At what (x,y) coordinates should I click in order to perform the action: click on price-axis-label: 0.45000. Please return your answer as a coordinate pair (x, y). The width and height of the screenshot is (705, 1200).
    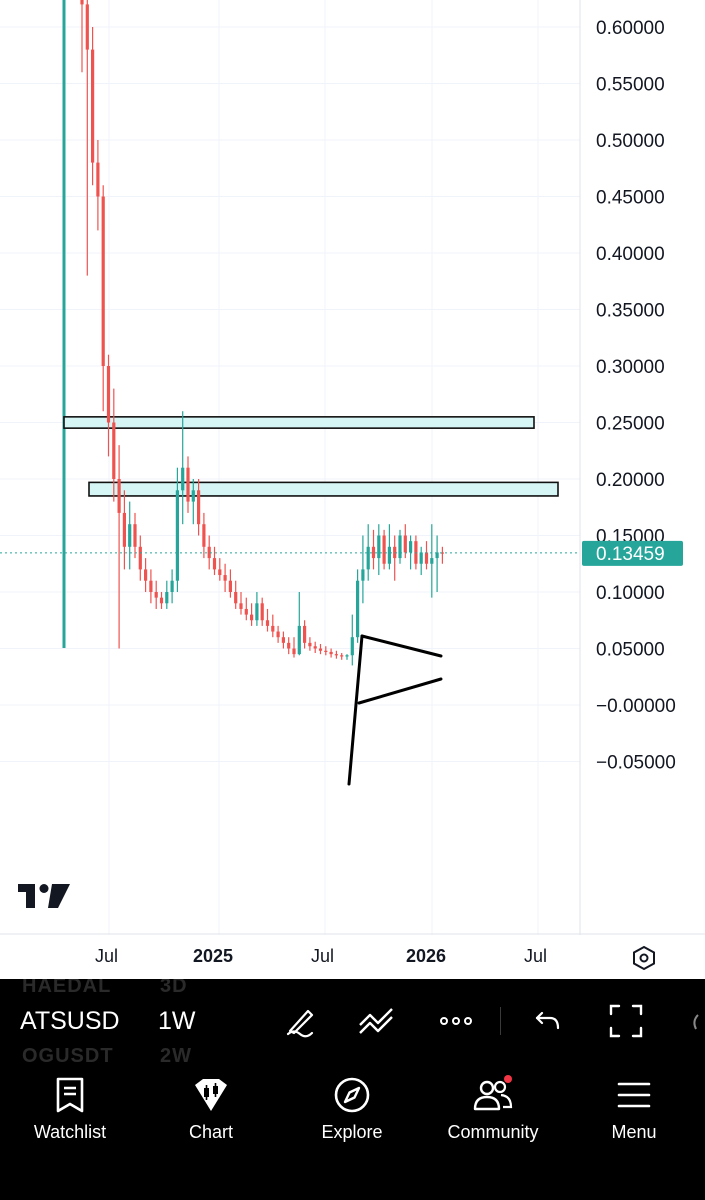
    Looking at the image, I should click on (630, 198).